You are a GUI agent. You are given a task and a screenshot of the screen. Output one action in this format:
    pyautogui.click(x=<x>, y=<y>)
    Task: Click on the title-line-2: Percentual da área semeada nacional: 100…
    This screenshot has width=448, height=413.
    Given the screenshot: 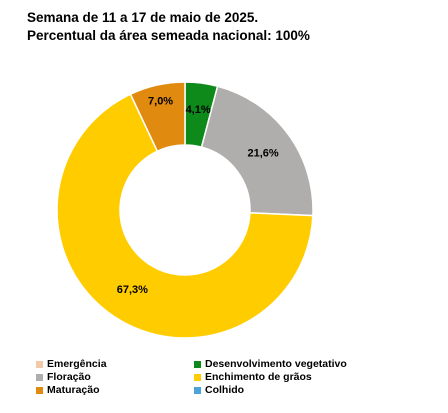 What is the action you would take?
    pyautogui.click(x=168, y=35)
    